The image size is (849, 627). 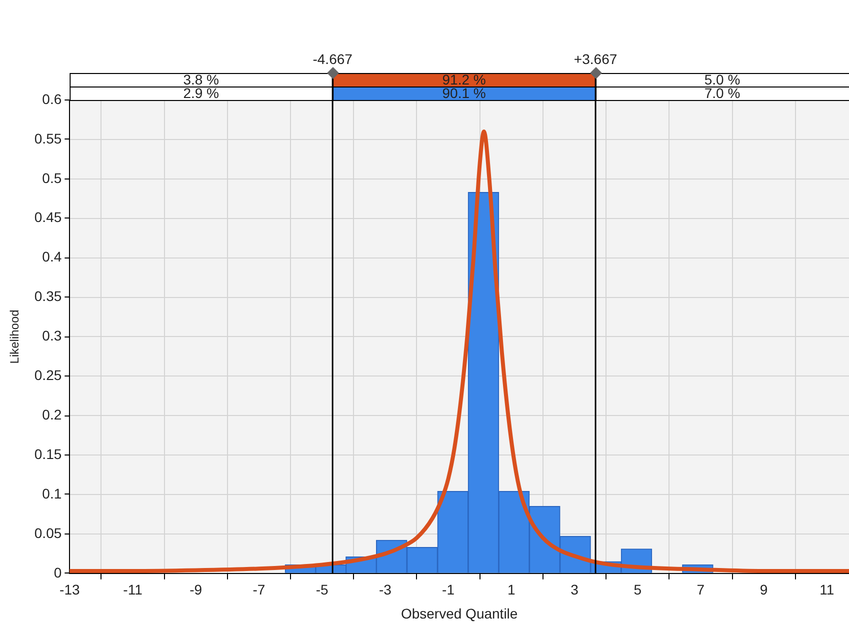 I want to click on x-tick-label: 11, so click(x=827, y=590).